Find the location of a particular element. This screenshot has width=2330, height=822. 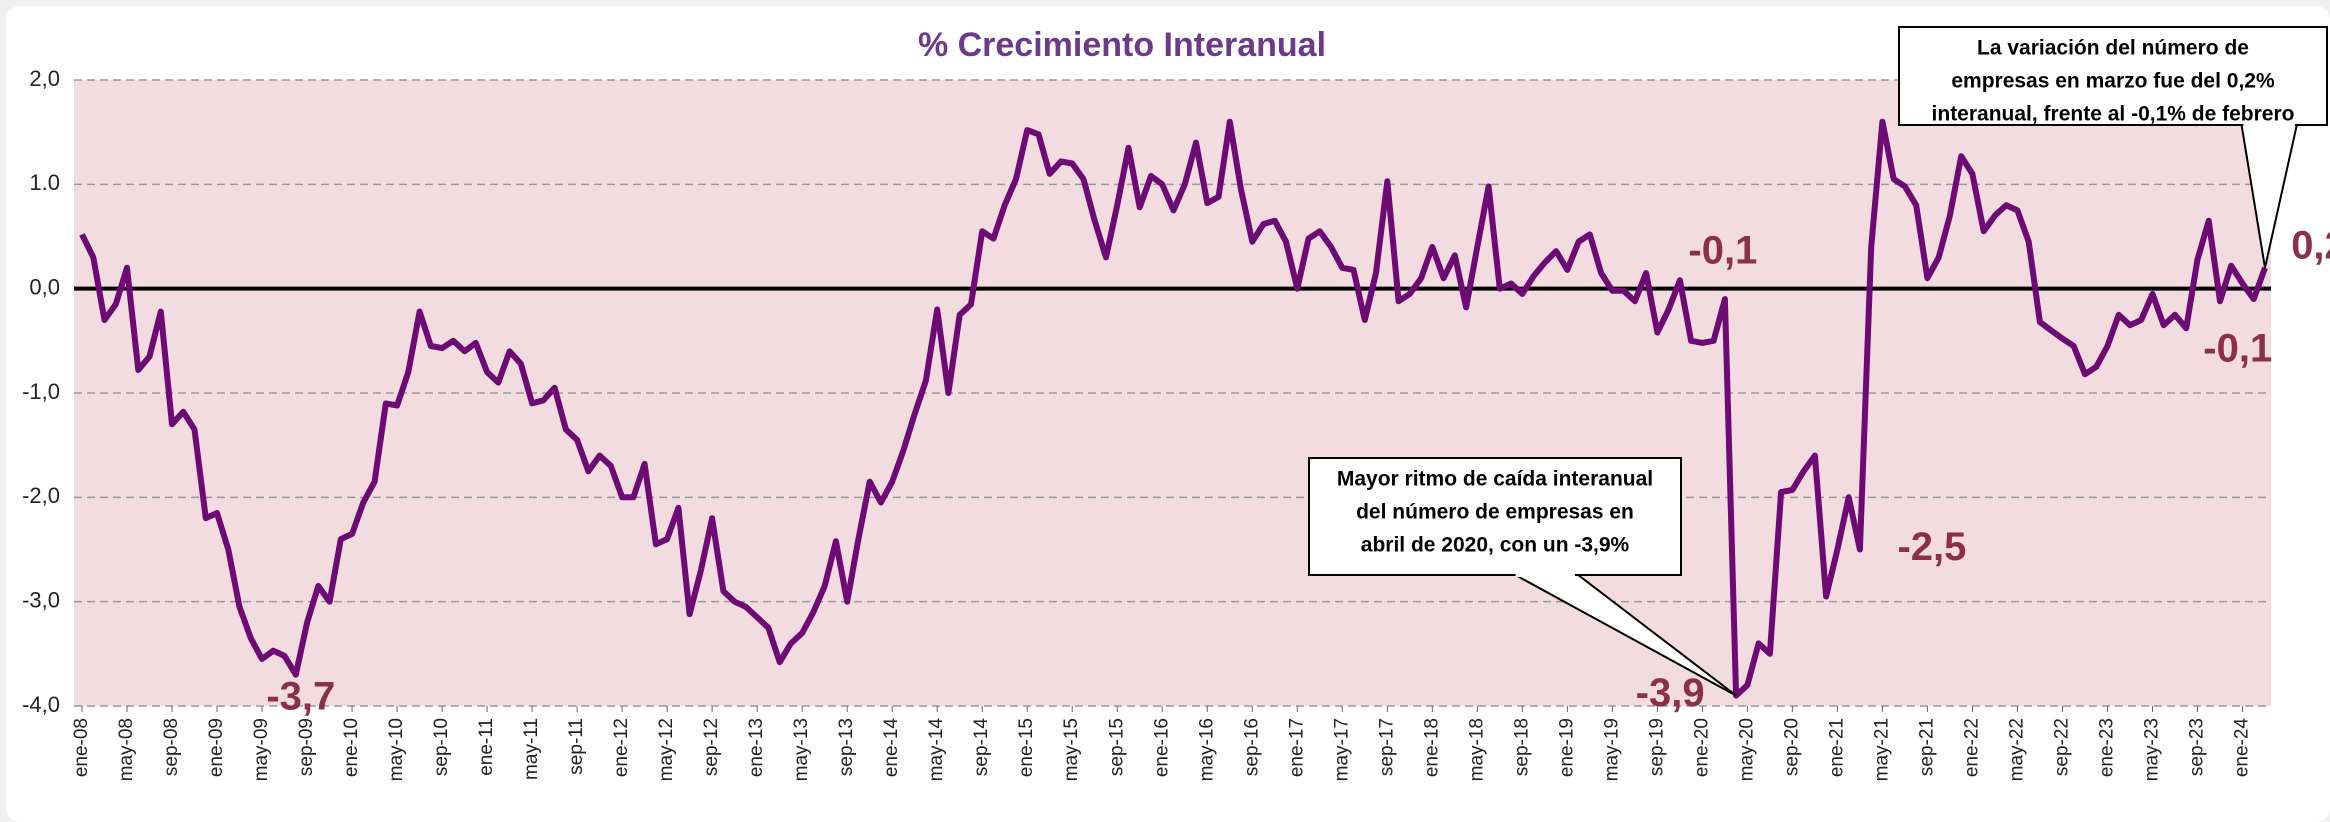

x-tick-label: may-22 is located at coordinates (2016, 749).